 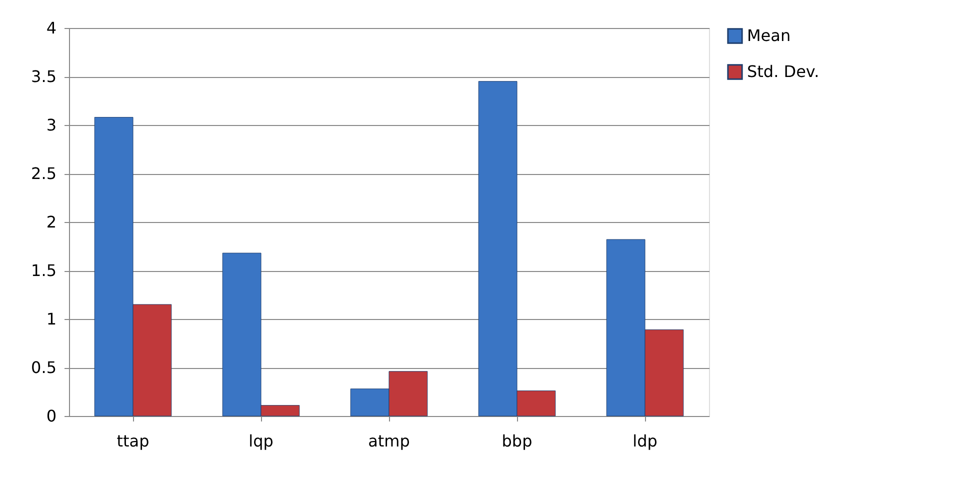 I want to click on legend-label: Std. Dev., so click(x=783, y=71).